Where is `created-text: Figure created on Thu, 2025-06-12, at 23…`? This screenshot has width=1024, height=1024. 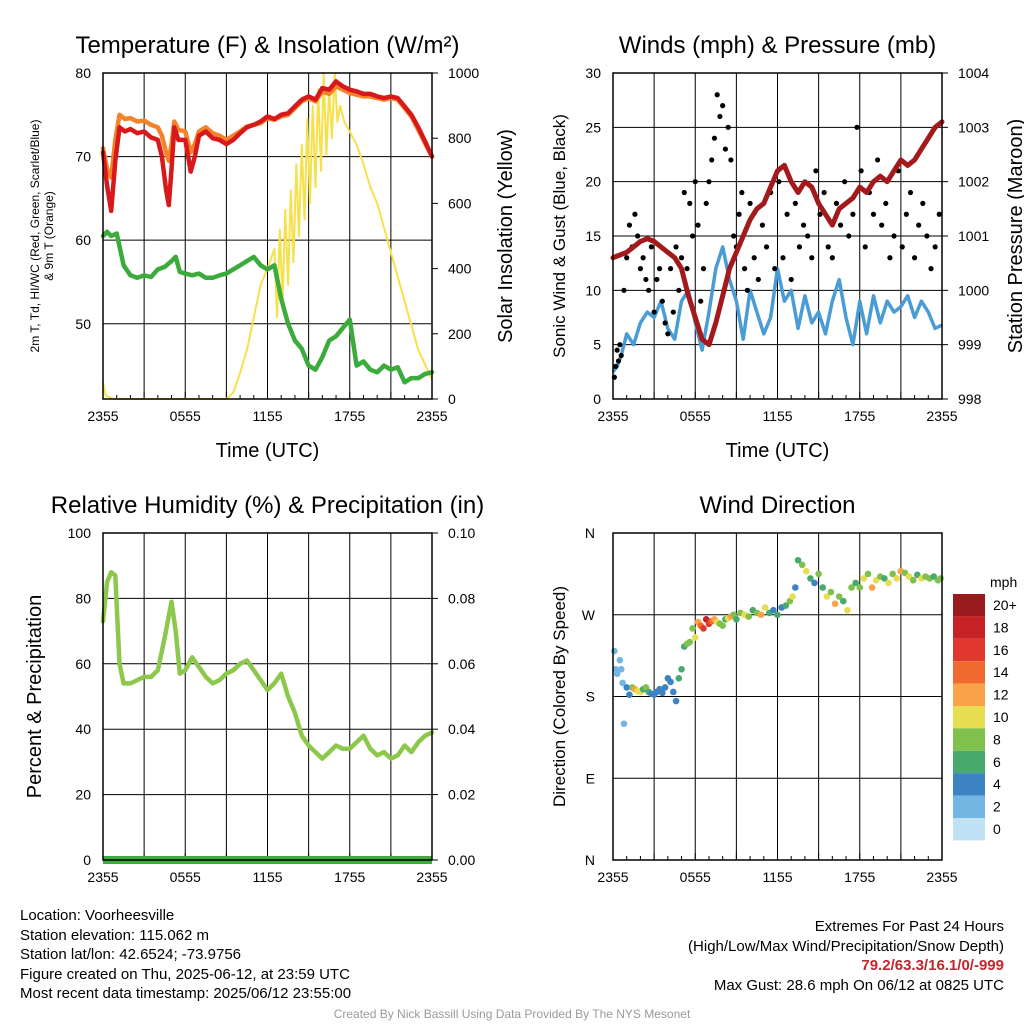
created-text: Figure created on Thu, 2025-06-12, at 23… is located at coordinates (185, 974).